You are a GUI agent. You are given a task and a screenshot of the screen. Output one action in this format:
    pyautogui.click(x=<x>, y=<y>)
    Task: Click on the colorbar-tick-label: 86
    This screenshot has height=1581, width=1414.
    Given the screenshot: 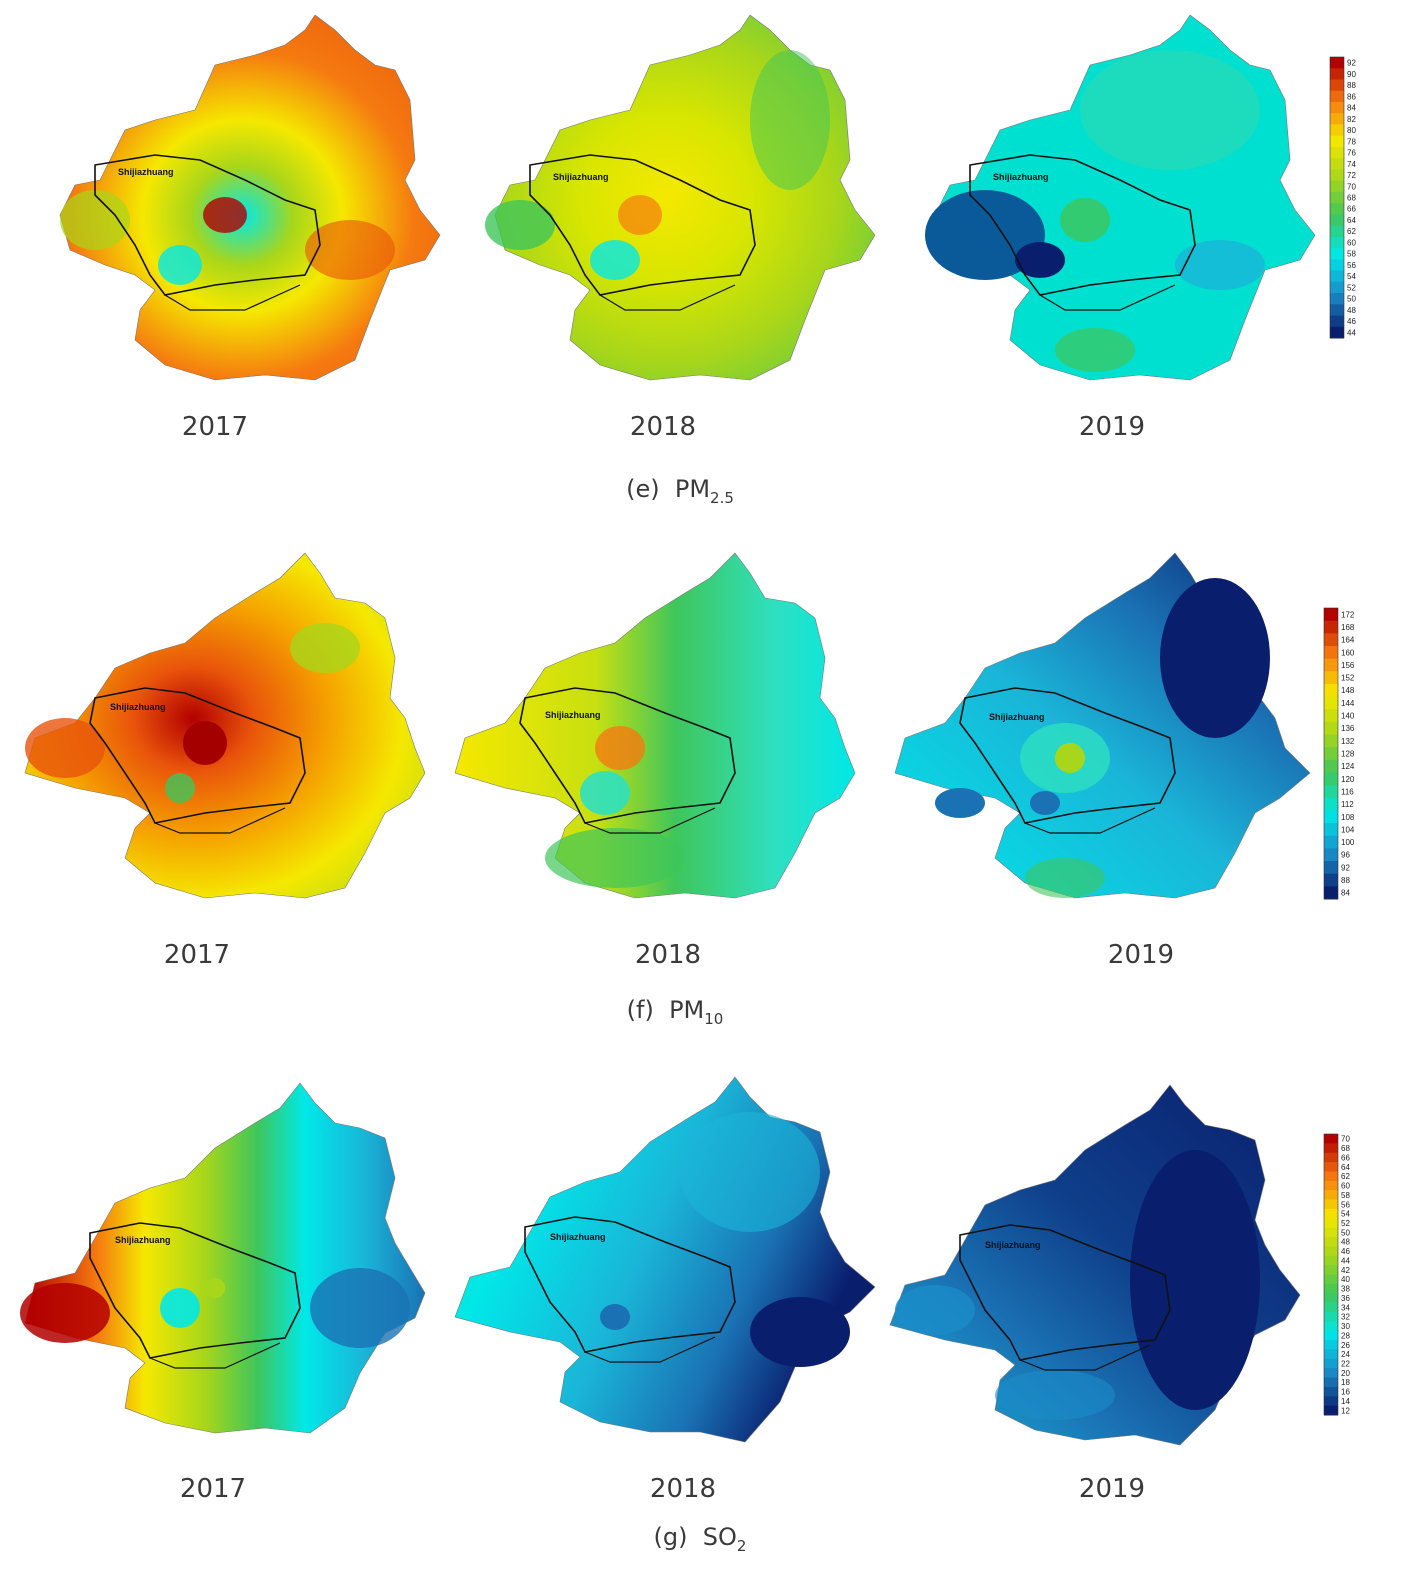 What is the action you would take?
    pyautogui.click(x=1351, y=96)
    